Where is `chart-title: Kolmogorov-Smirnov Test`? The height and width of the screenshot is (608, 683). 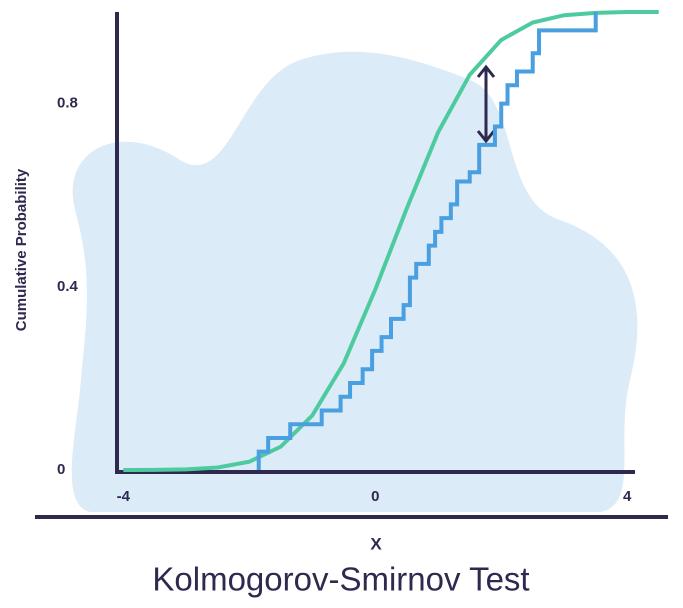 chart-title: Kolmogorov-Smirnov Test is located at coordinates (340, 579).